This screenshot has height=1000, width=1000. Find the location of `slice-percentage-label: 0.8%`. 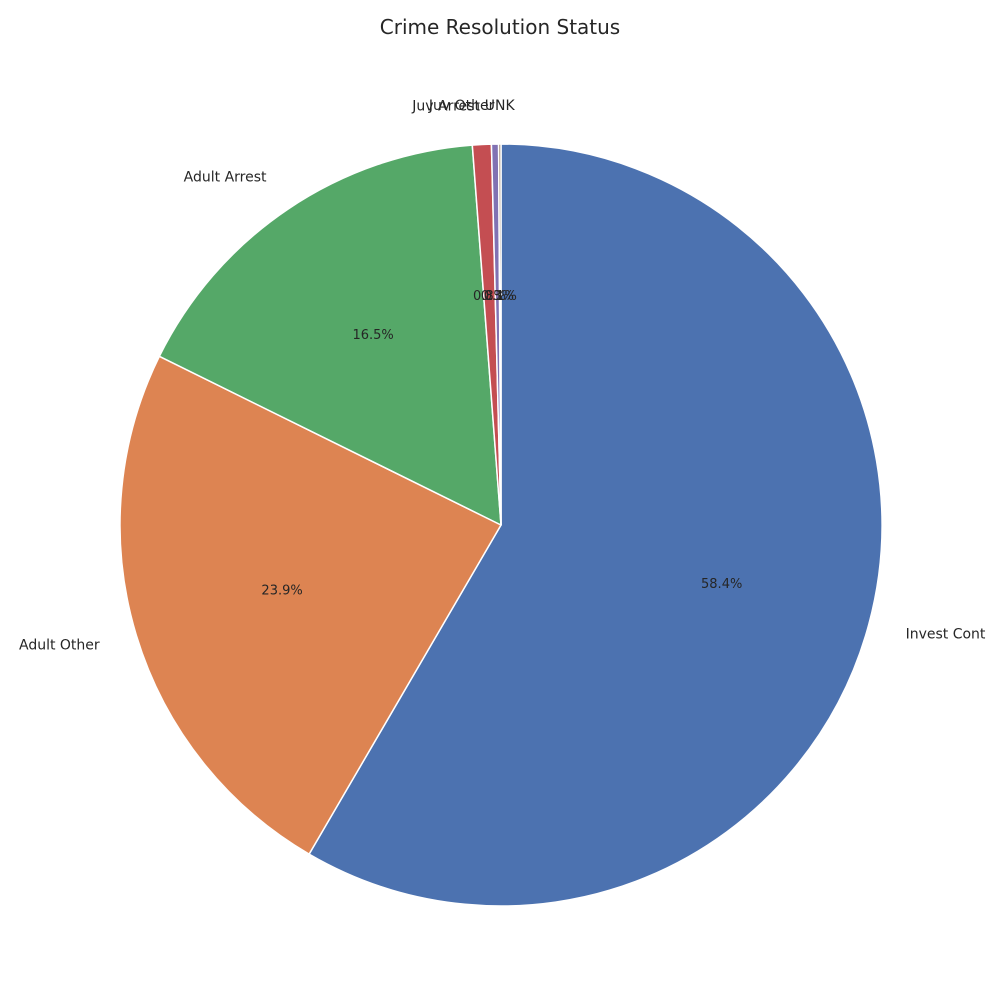

slice-percentage-label: 0.8% is located at coordinates (489, 296).